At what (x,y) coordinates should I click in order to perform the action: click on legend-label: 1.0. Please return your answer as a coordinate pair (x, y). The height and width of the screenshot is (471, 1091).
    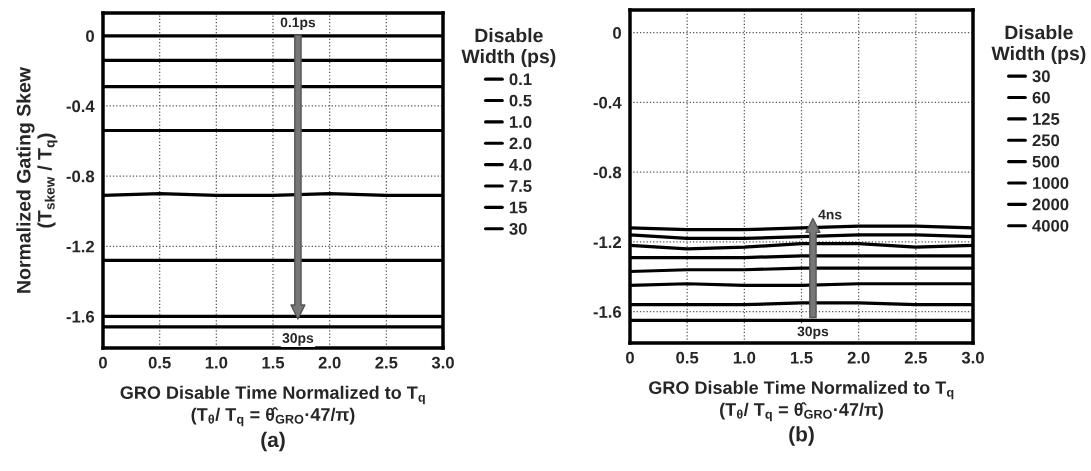
    Looking at the image, I should click on (520, 122).